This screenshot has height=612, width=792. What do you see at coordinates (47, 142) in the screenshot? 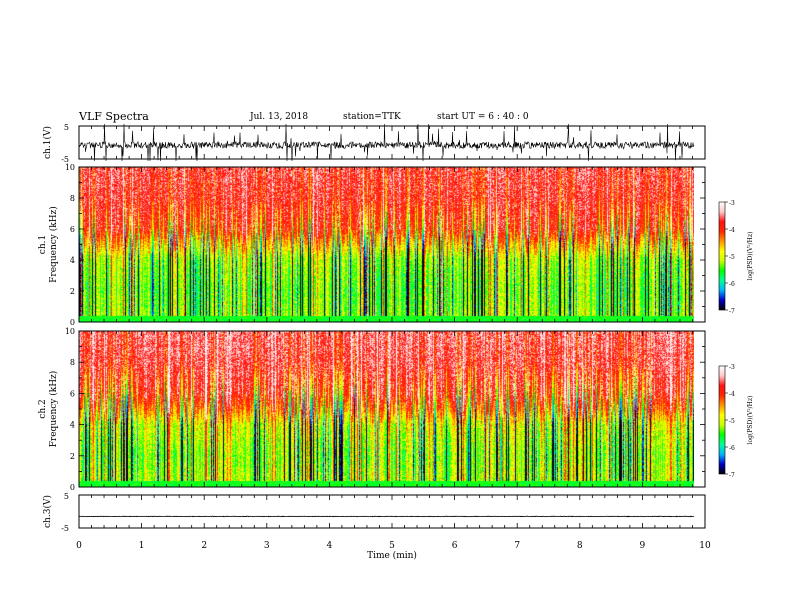
I see `y-axis-label: ch.1(V)` at bounding box center [47, 142].